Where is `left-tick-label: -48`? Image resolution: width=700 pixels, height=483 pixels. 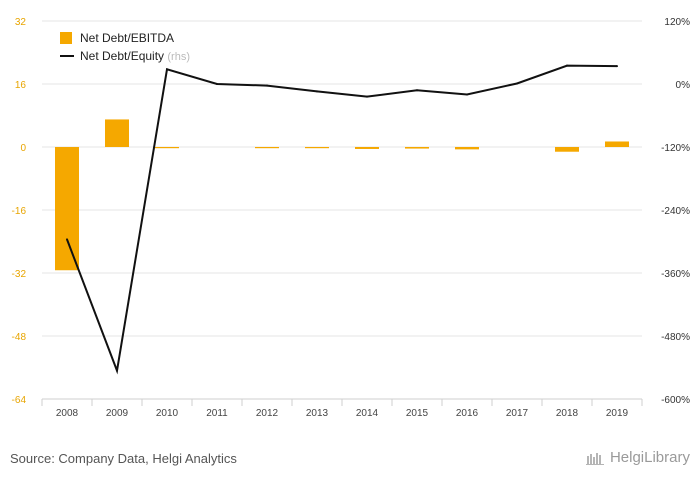 left-tick-label: -48 is located at coordinates (19, 337).